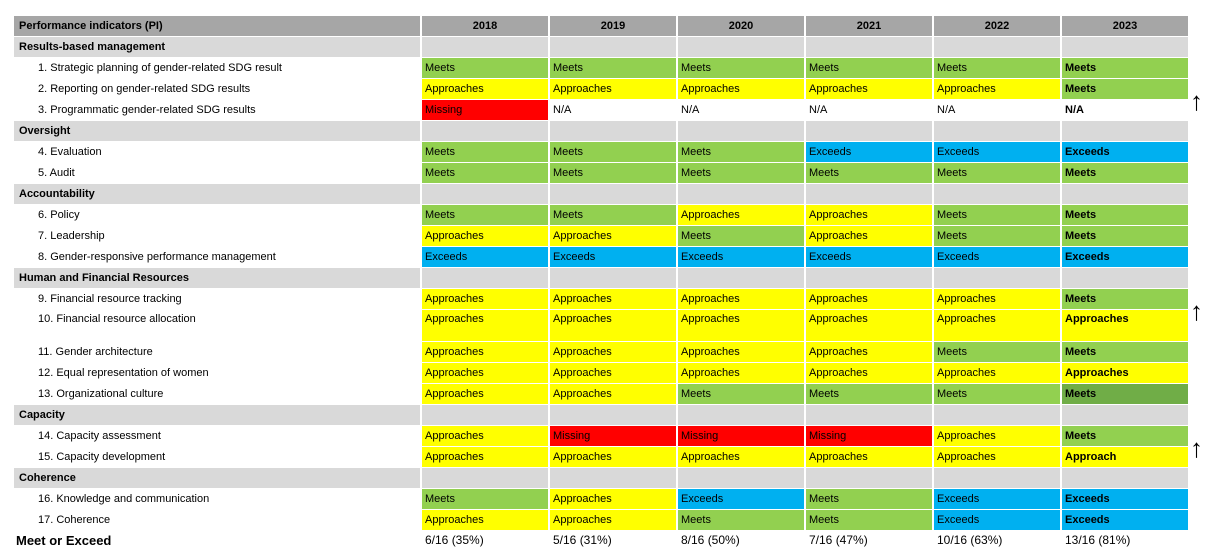 Image resolution: width=1205 pixels, height=551 pixels. Describe the element at coordinates (741, 26) in the screenshot. I see `year-header-2020: 2020` at that location.